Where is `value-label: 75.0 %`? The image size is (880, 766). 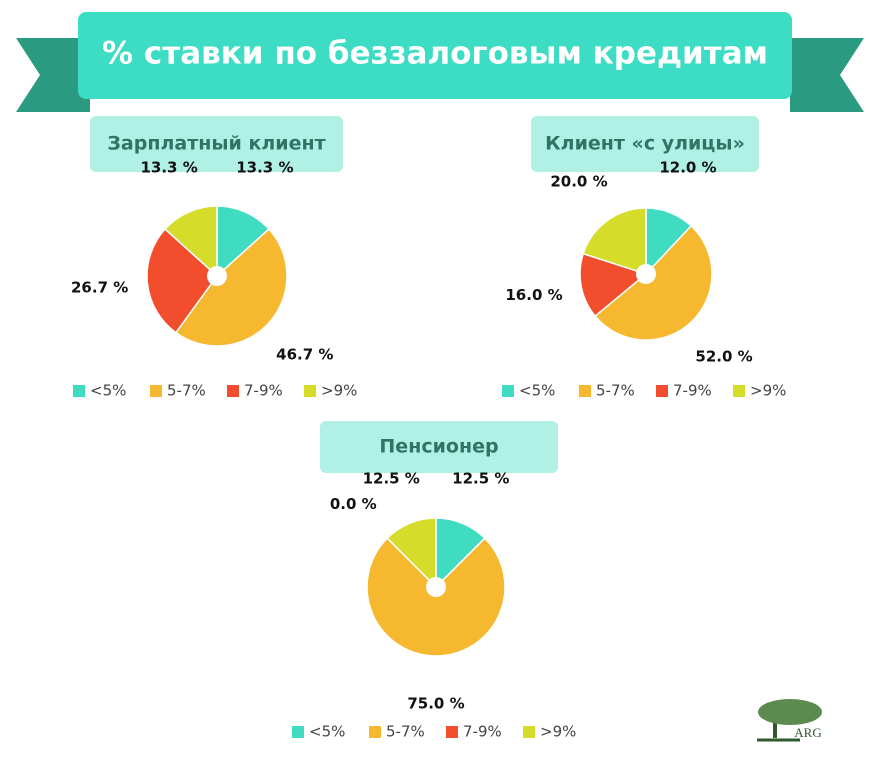 value-label: 75.0 % is located at coordinates (435, 704).